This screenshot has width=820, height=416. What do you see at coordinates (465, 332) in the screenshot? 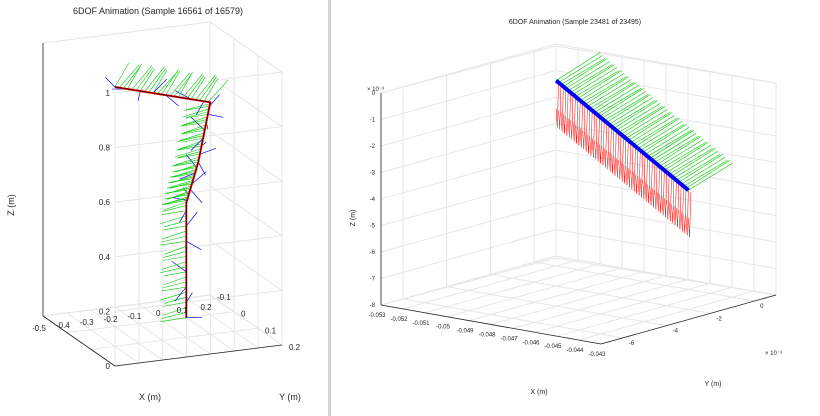
I see `right-x-tick-label: -0.049` at bounding box center [465, 332].